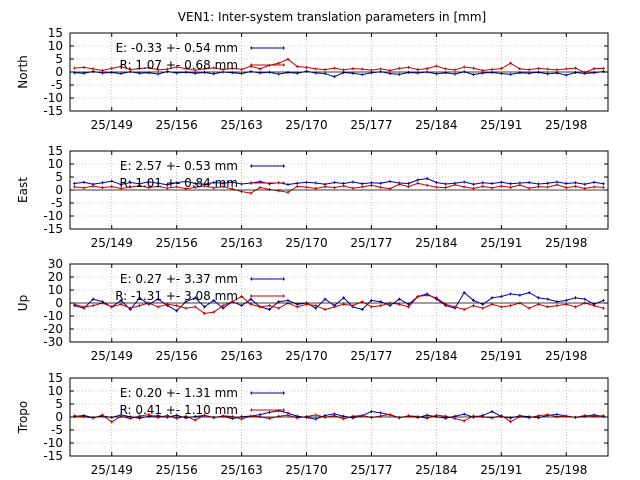 This screenshot has width=640, height=480. Describe the element at coordinates (55, 33) in the screenshot. I see `ytick-label-north-0: 15` at that location.